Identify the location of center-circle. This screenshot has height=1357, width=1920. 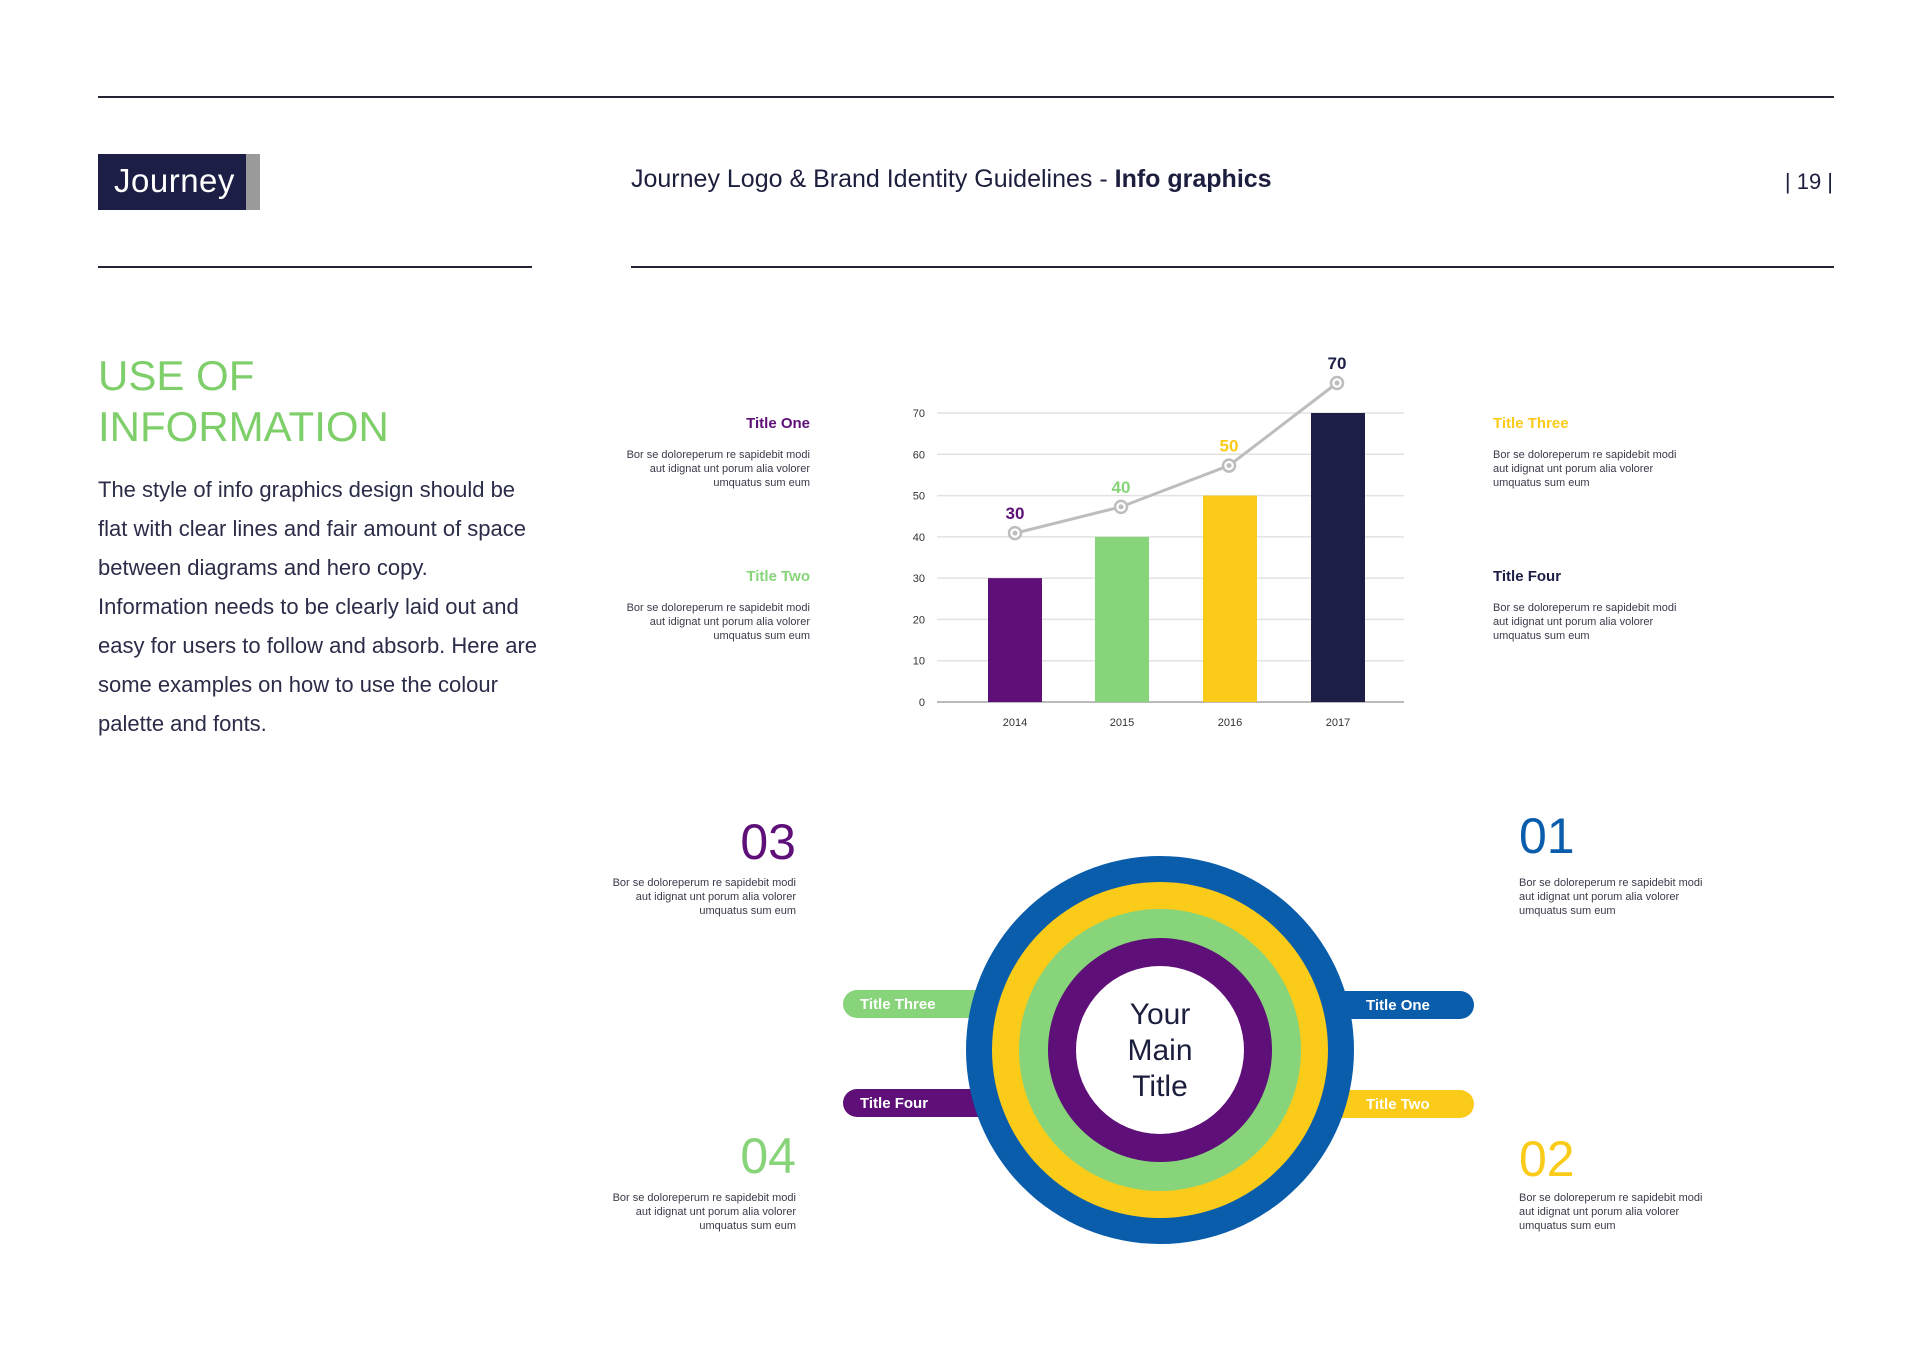
(1160, 1050).